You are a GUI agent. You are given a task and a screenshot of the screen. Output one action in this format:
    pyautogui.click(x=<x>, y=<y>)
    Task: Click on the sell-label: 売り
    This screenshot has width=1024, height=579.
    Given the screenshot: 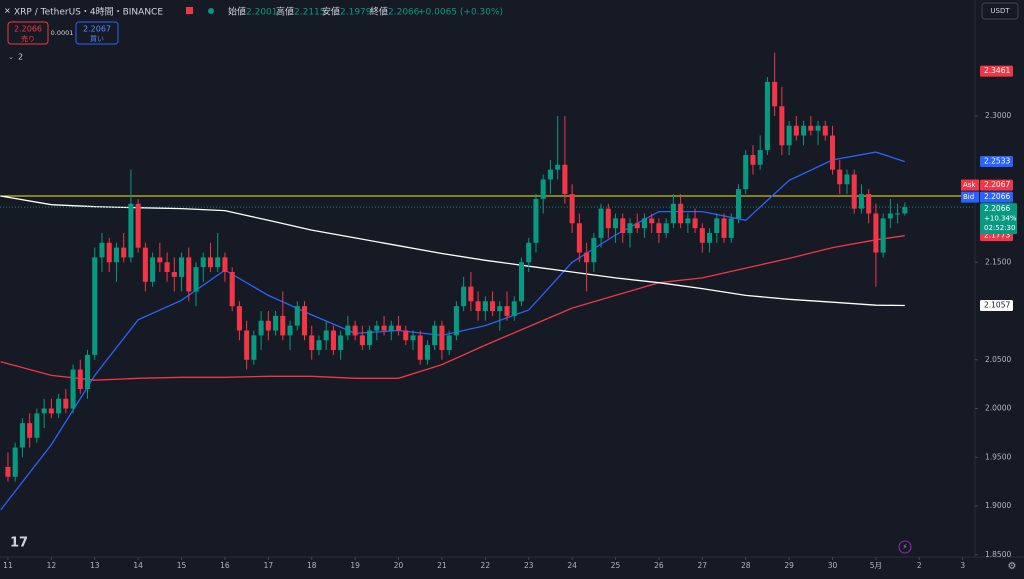 What is the action you would take?
    pyautogui.click(x=28, y=38)
    